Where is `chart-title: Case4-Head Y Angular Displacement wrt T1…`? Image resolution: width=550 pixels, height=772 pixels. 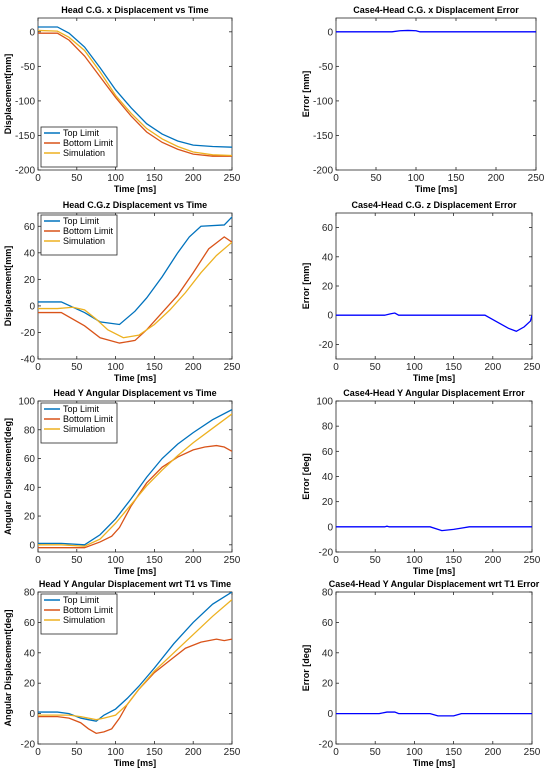 chart-title: Case4-Head Y Angular Displacement wrt T1… is located at coordinates (434, 584).